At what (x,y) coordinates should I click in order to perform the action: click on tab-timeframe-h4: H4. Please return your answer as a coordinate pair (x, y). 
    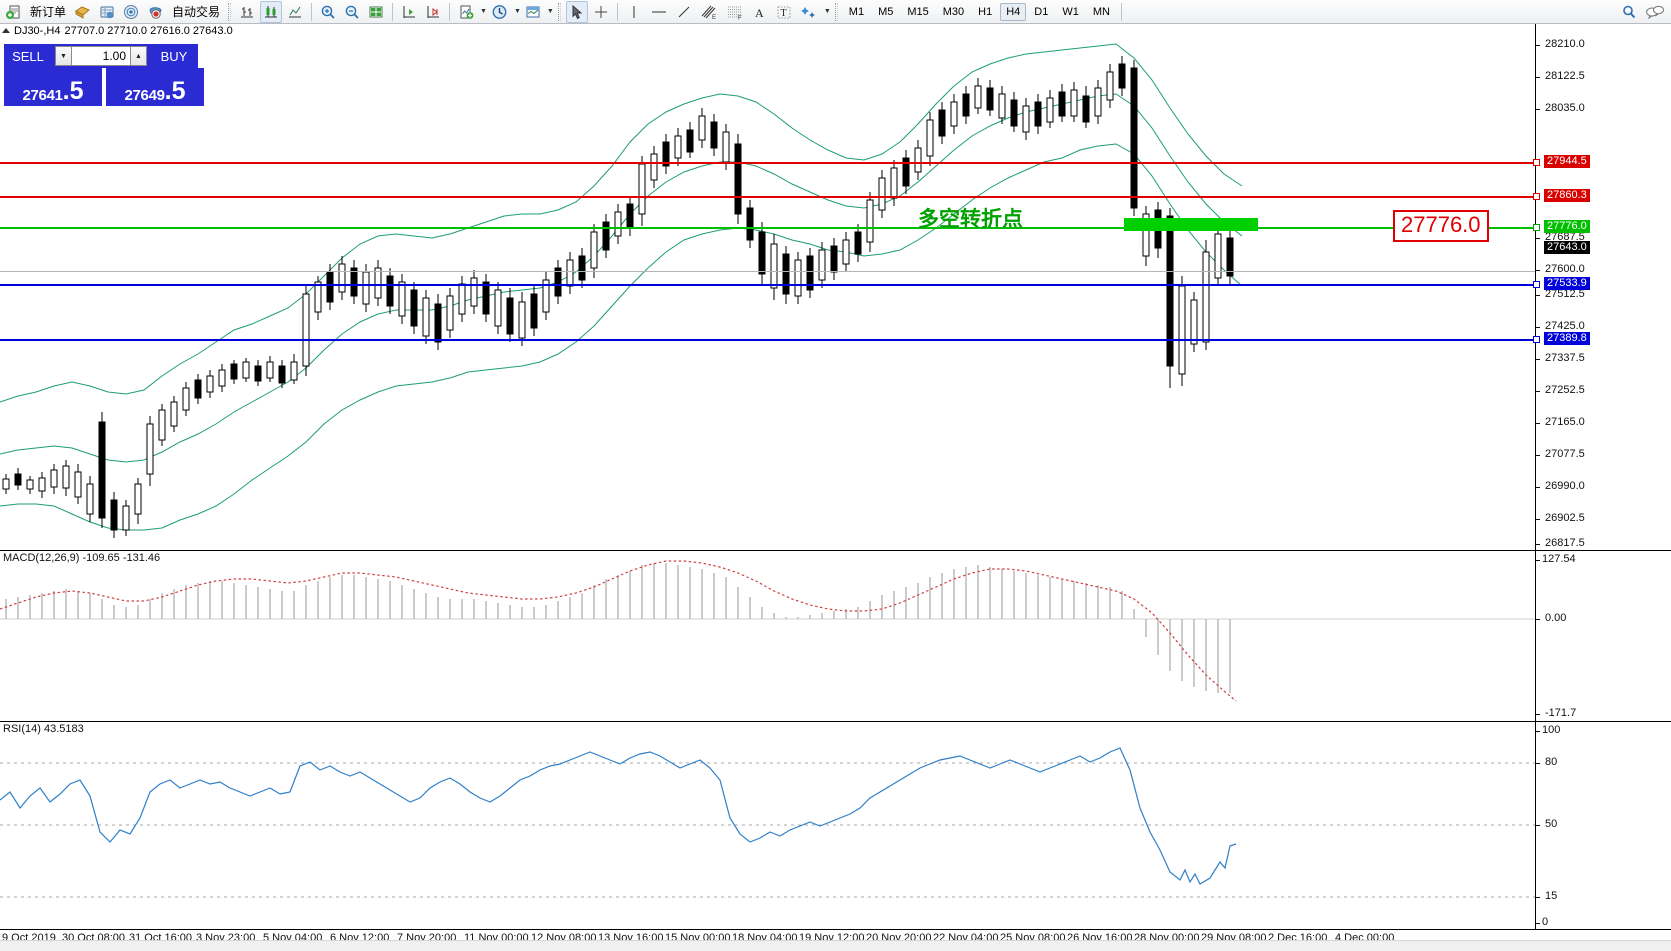
    Looking at the image, I should click on (1013, 11).